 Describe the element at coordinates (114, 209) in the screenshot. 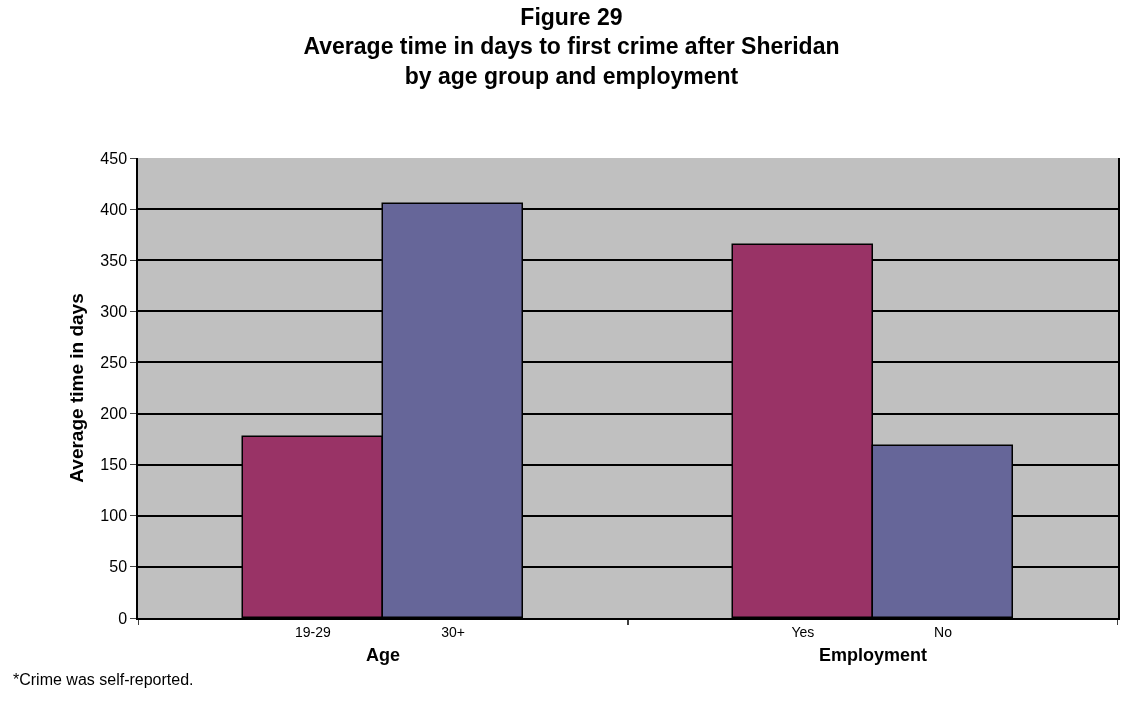

I see `y-tick-label: 400` at that location.